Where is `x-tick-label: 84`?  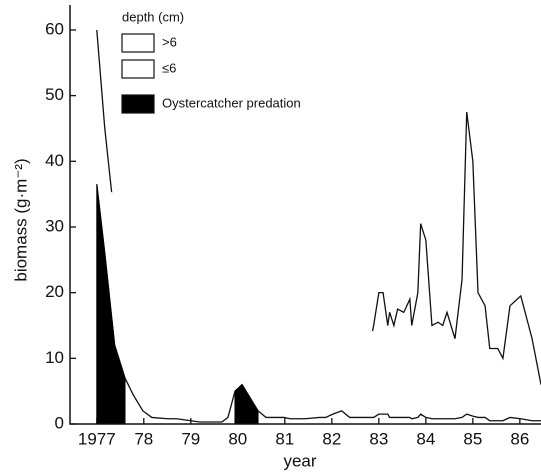 x-tick-label: 84 is located at coordinates (425, 438).